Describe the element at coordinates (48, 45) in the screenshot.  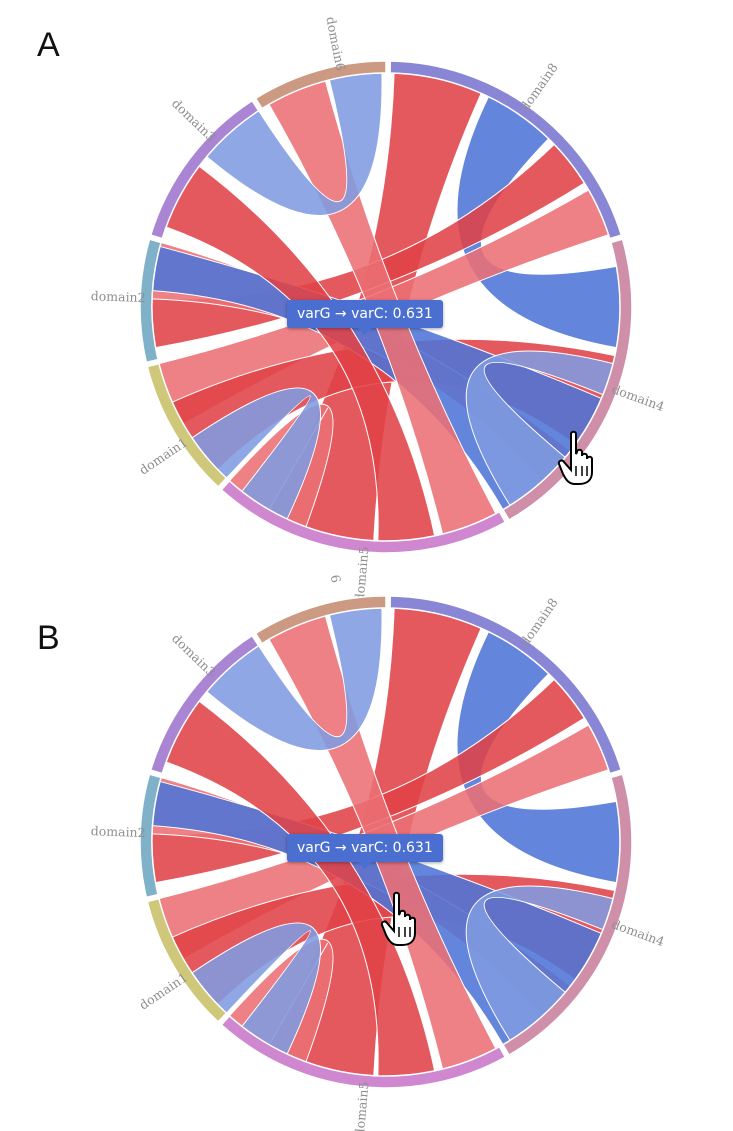
I see `panel-letter-a: A` at that location.